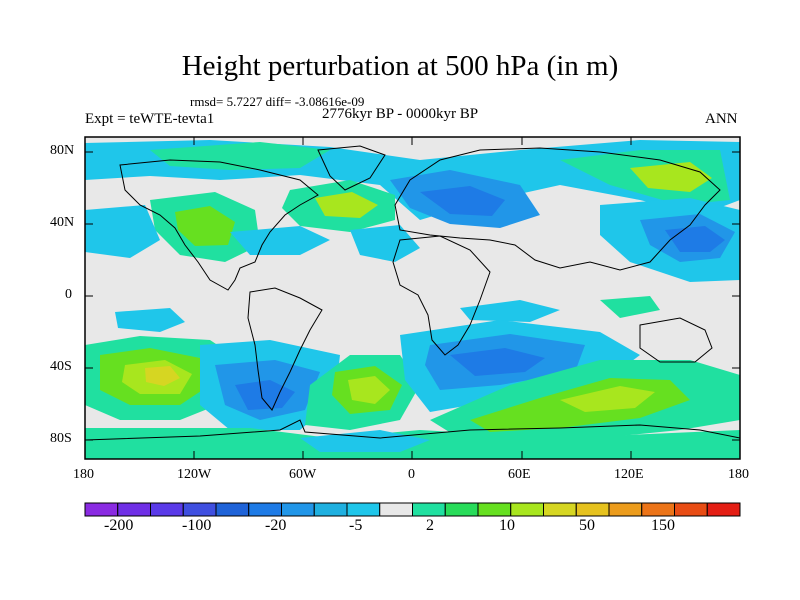 The width and height of the screenshot is (800, 600). What do you see at coordinates (411, 474) in the screenshot?
I see `lon-label-0: 0` at bounding box center [411, 474].